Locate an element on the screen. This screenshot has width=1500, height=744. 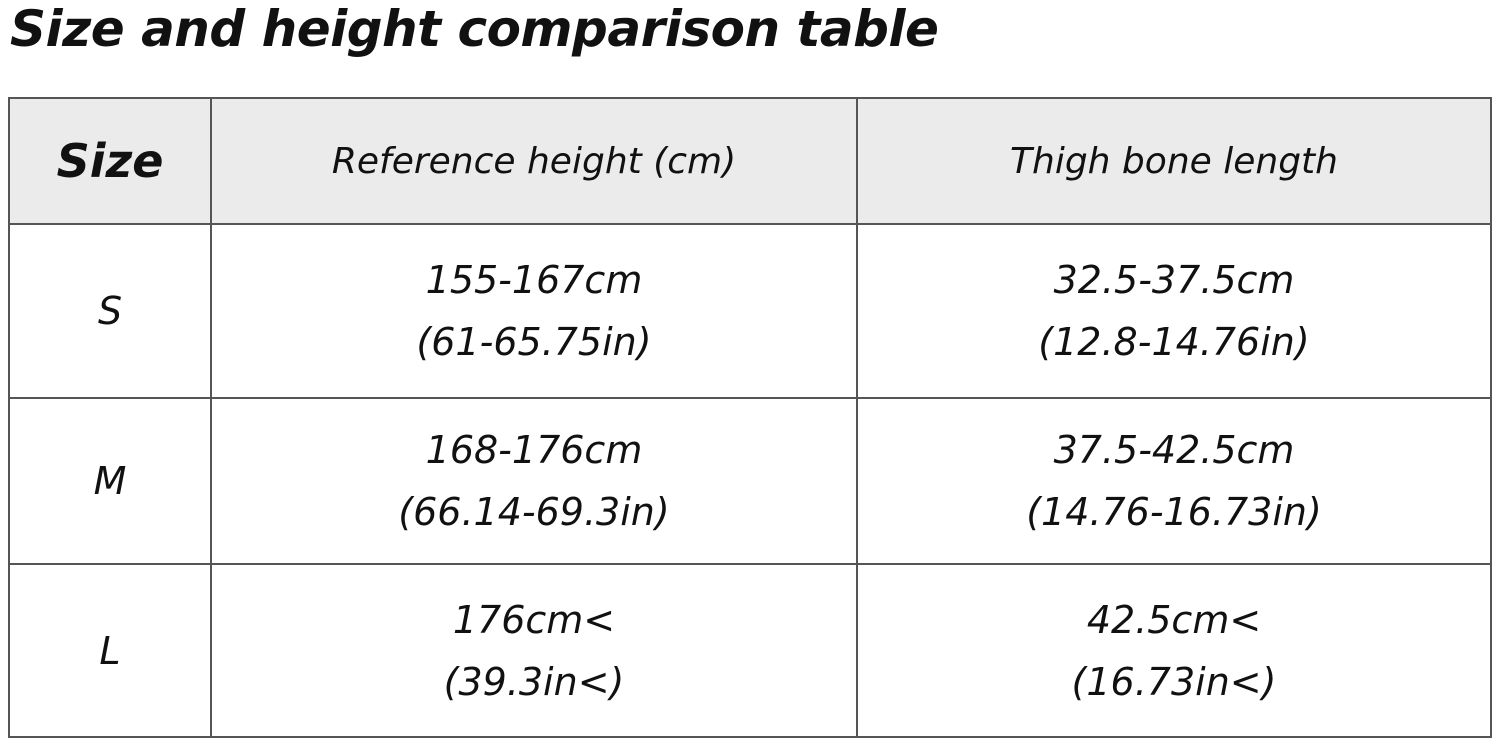
size-cell: L is located at coordinates (111, 650).